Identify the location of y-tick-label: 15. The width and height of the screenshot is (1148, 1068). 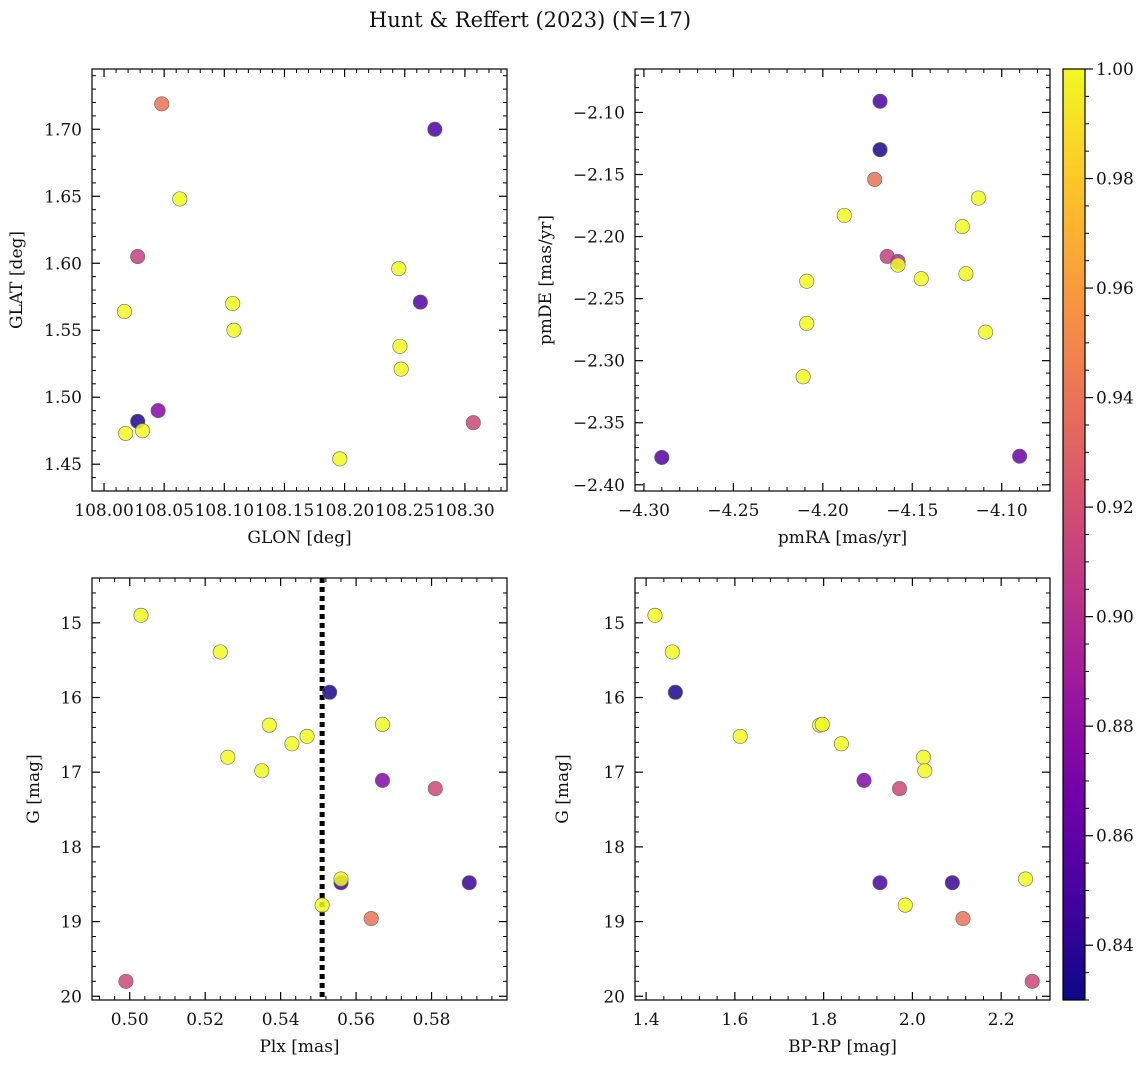
(71, 624).